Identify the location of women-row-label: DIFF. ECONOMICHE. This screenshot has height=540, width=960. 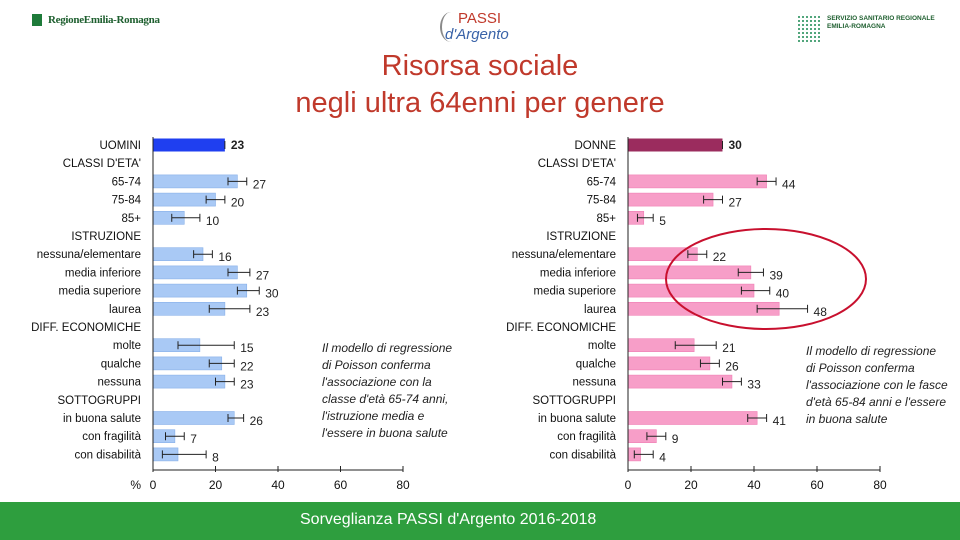
(561, 328).